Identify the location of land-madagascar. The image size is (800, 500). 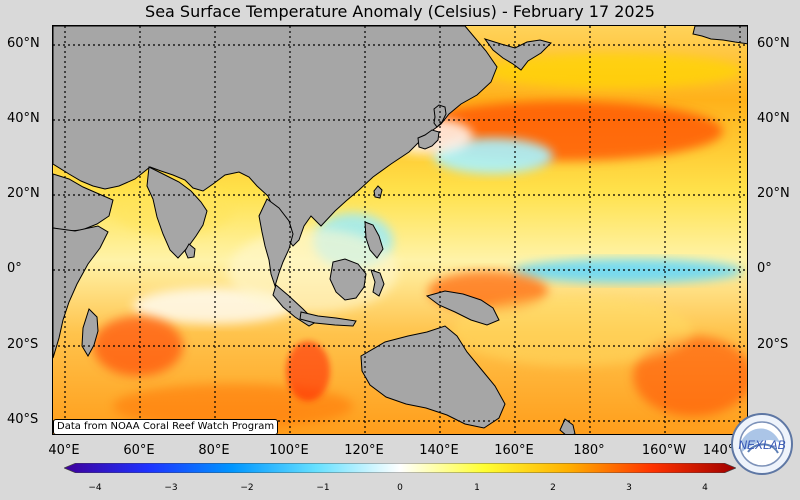
(90, 333).